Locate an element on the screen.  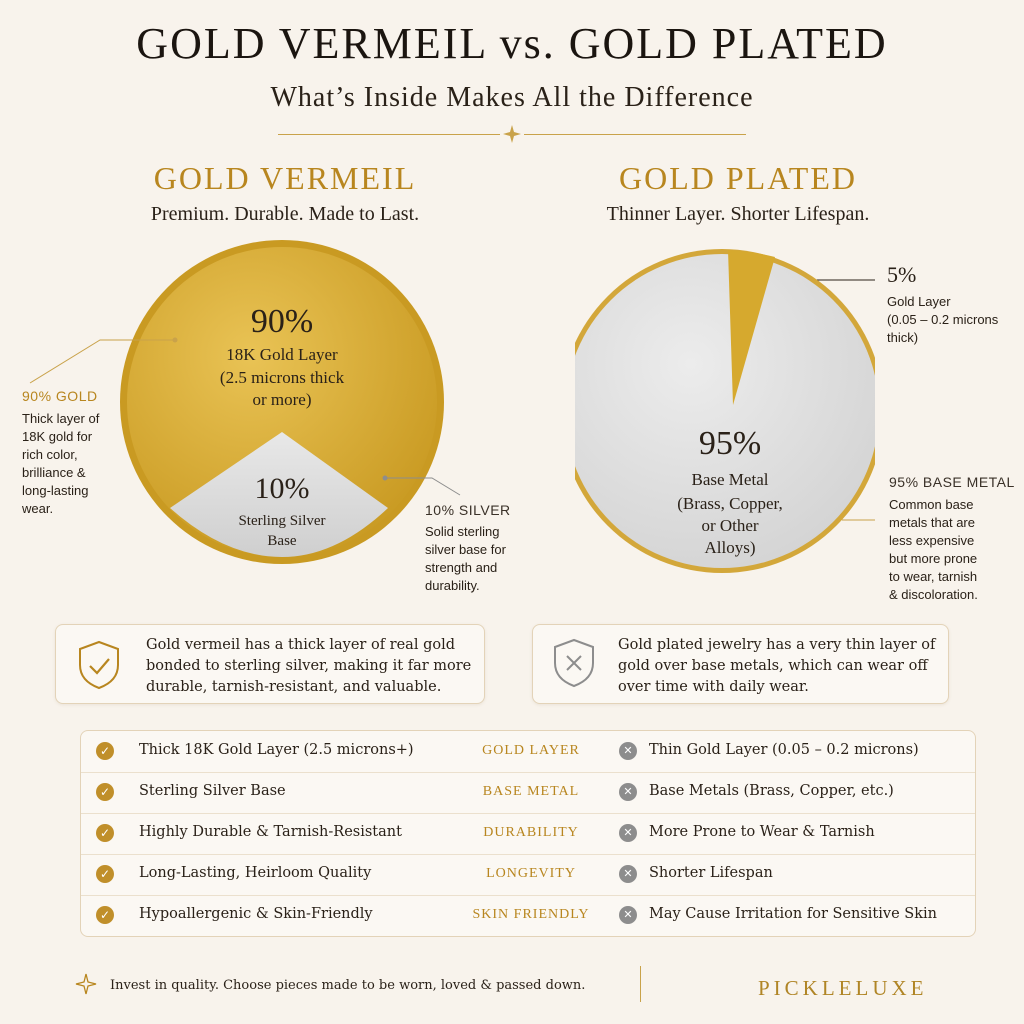
plated-base-detail-2: or Other is located at coordinates (729, 525).